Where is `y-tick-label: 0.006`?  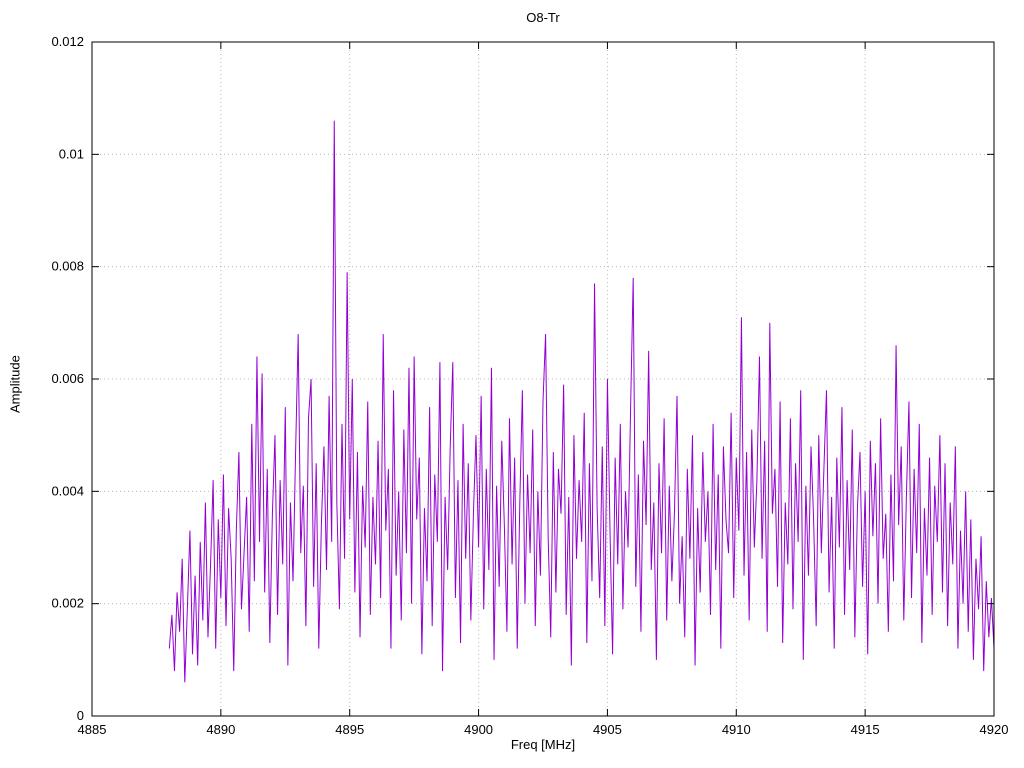 y-tick-label: 0.006 is located at coordinates (67, 378).